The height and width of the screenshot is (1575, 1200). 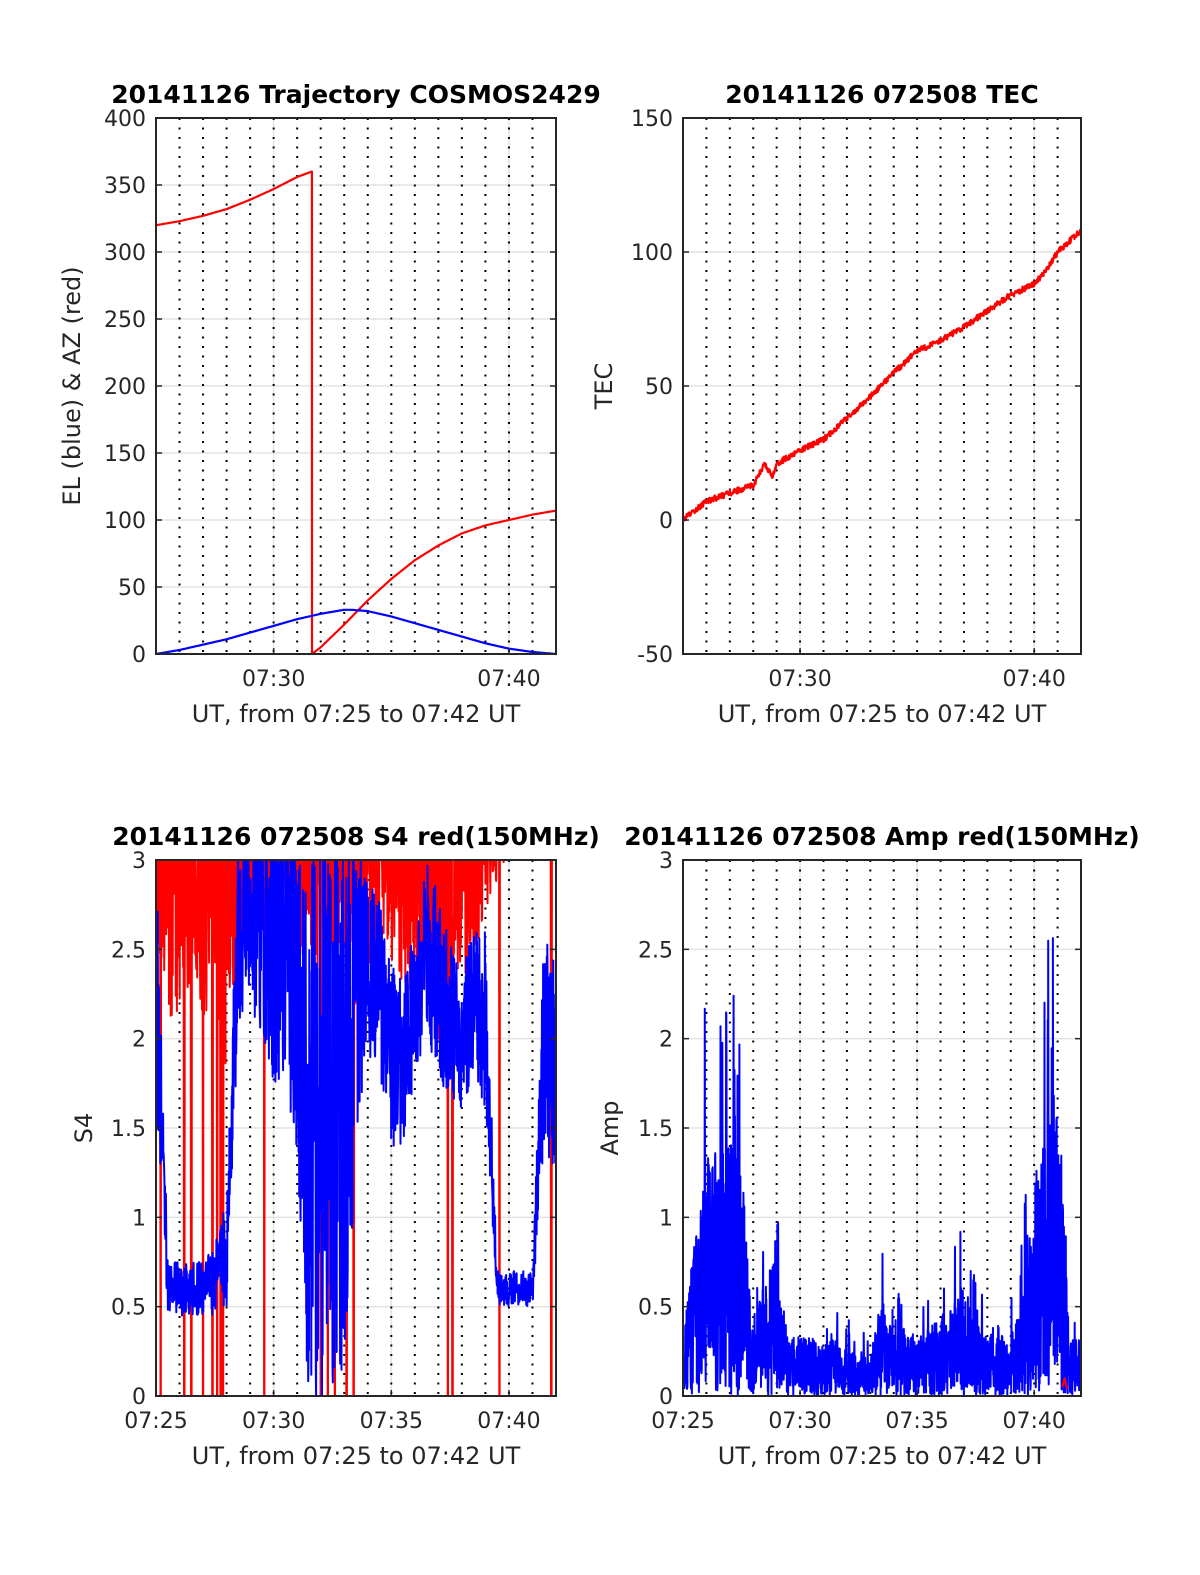 I want to click on chart-title: 20141126 Trajectory COSMOS2429, so click(x=356, y=94).